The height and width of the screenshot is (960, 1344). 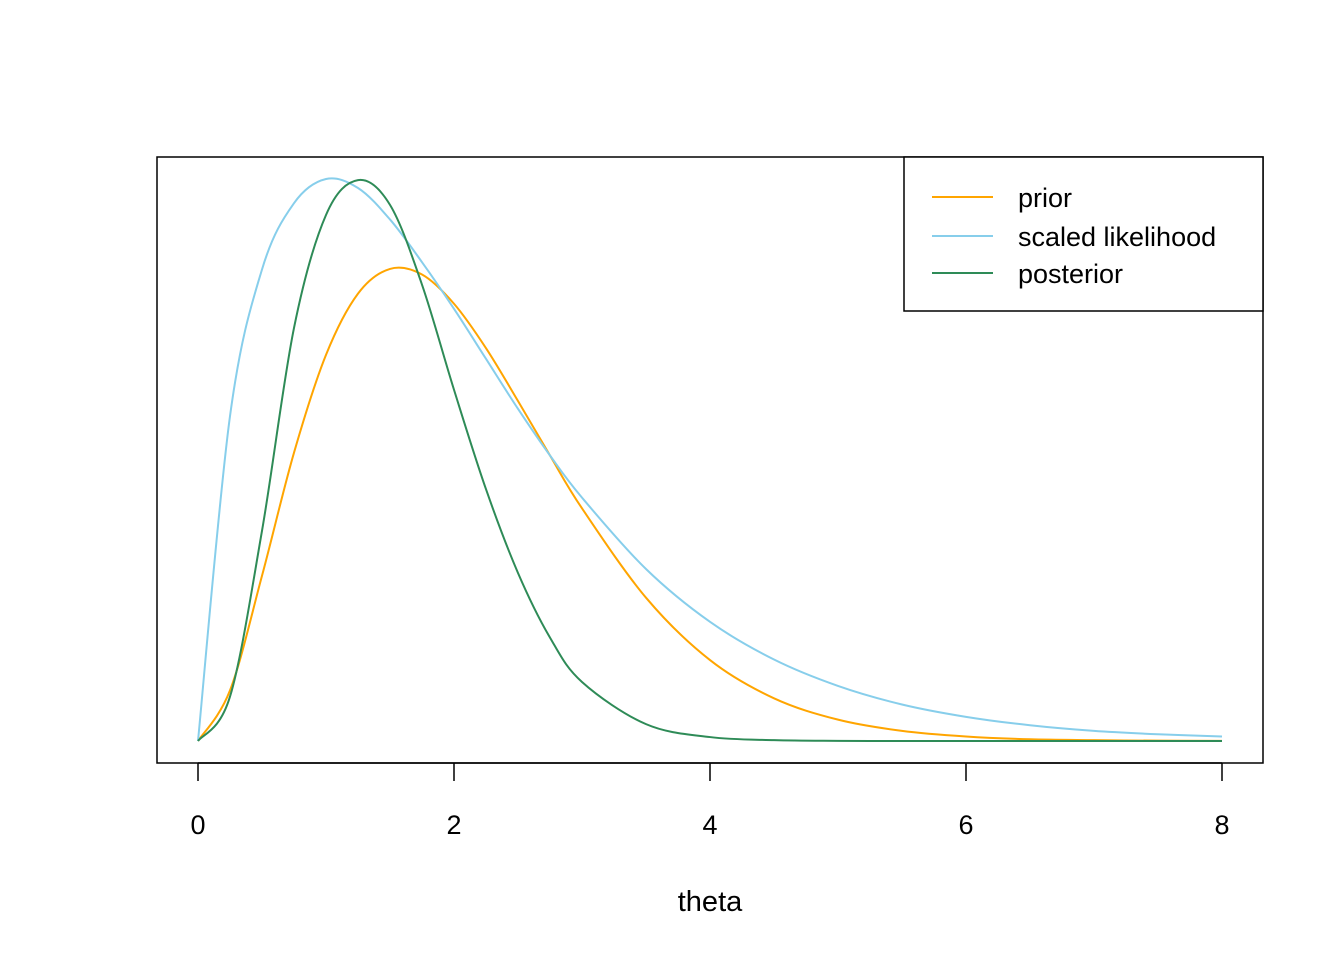 I want to click on legend: prior scaled likelihood posterior, so click(x=1083, y=234).